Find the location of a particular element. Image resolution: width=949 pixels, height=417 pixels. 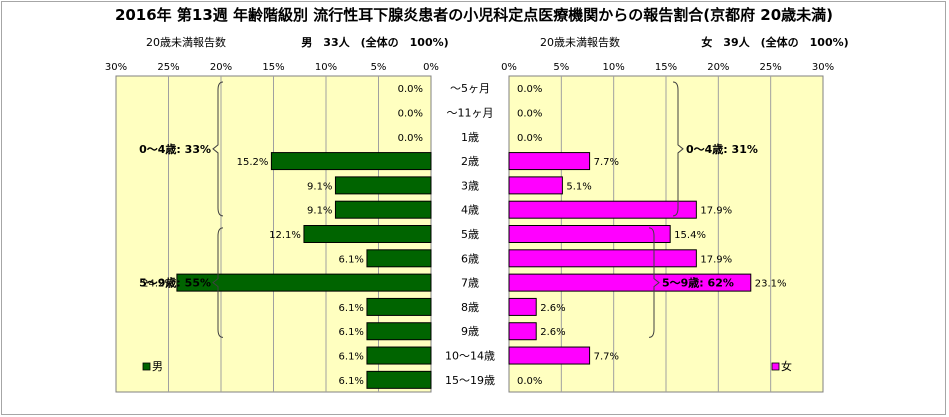

right-header-total: 女 39人 (全体の 100%) is located at coordinates (774, 42).